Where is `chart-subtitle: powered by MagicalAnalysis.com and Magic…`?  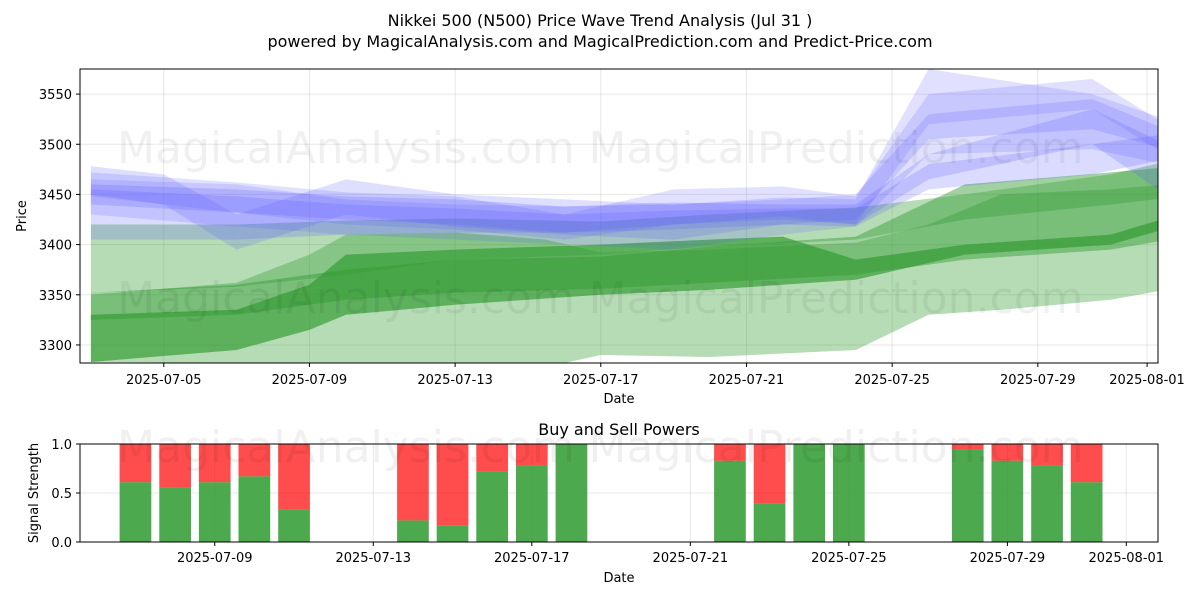 chart-subtitle: powered by MagicalAnalysis.com and Magic… is located at coordinates (599, 41).